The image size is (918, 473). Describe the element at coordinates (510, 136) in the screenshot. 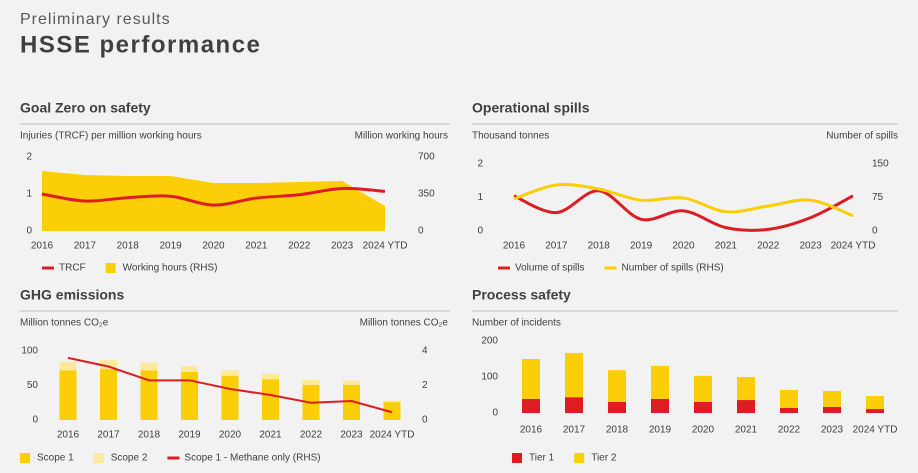

I see `y-axis-title: Thousand tonnes` at that location.